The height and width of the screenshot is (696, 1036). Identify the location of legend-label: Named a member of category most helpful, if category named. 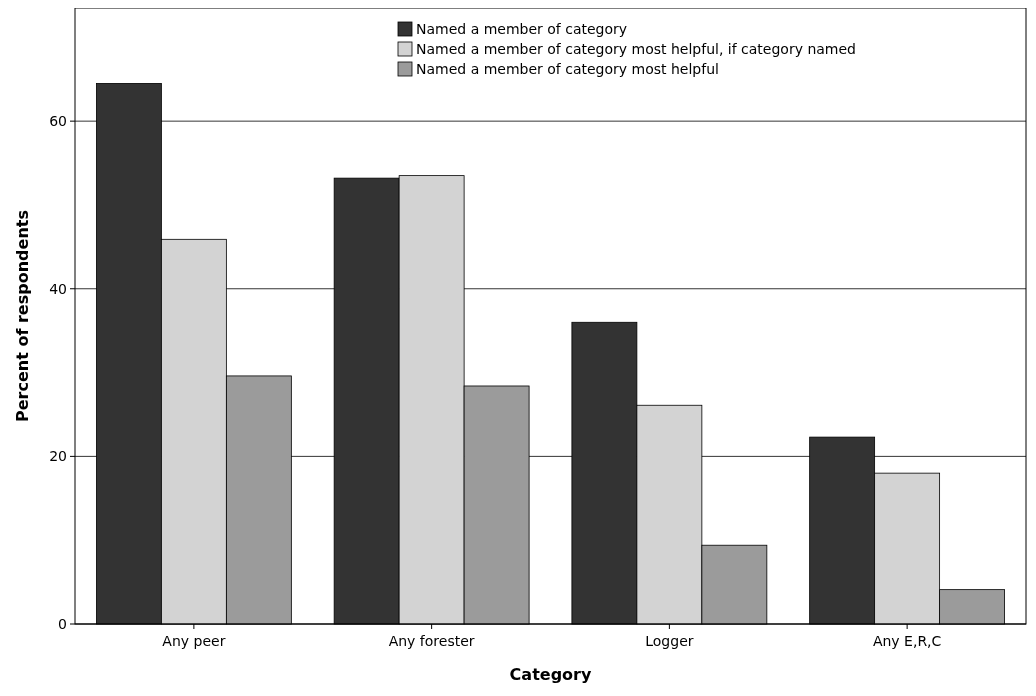
(636, 48).